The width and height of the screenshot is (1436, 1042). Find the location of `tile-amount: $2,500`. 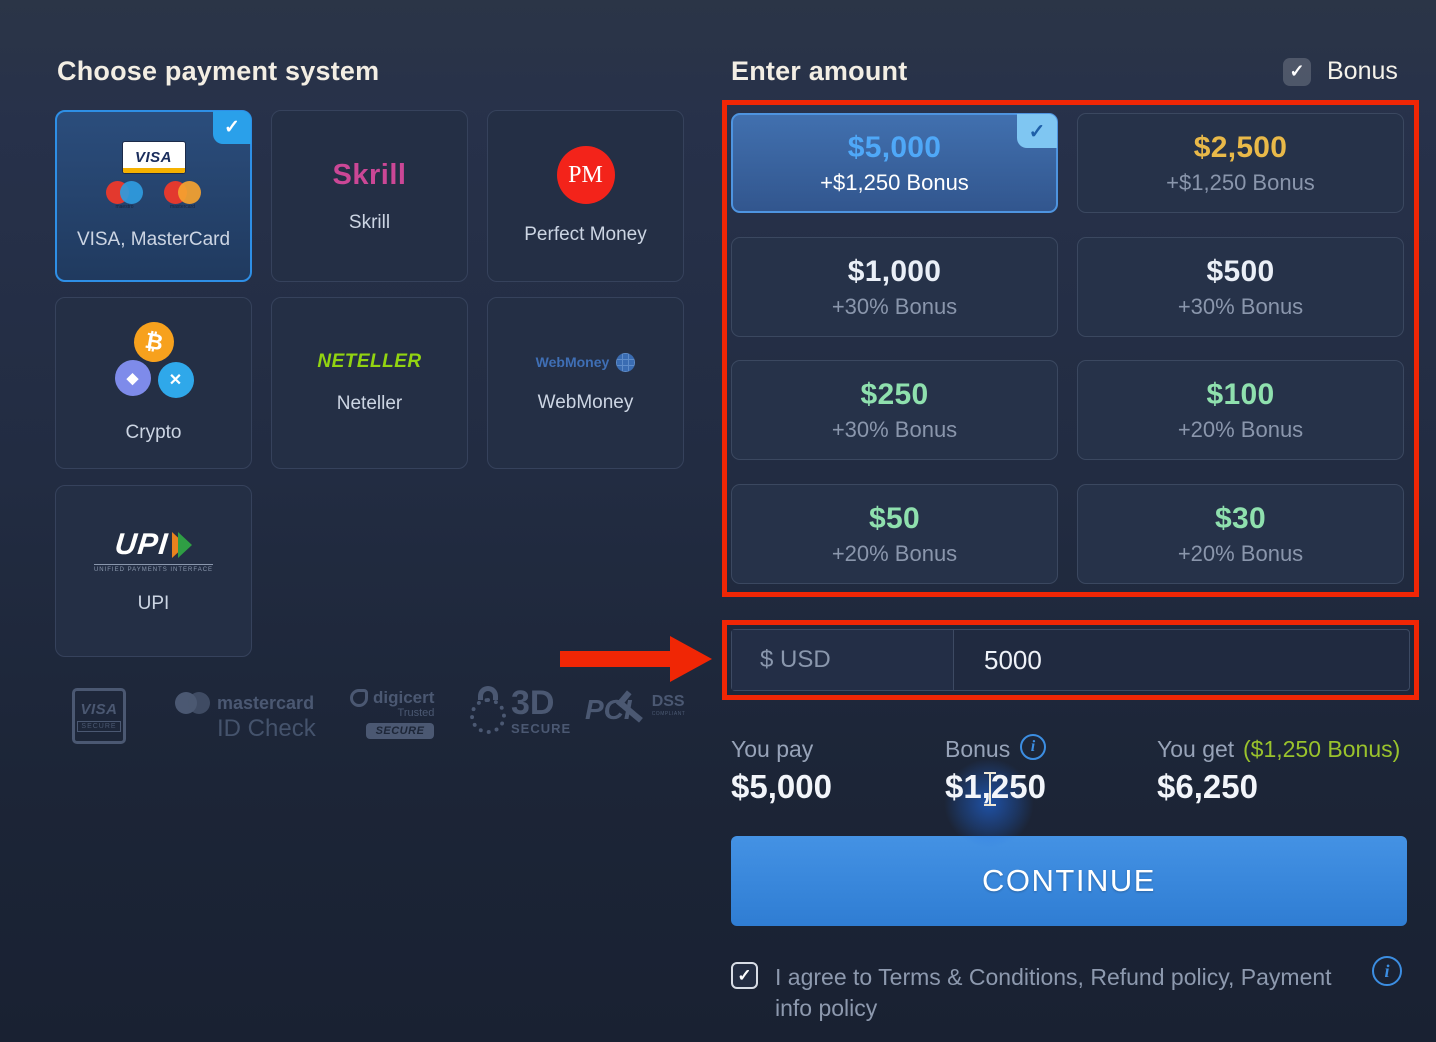

tile-amount: $2,500 is located at coordinates (1240, 147).